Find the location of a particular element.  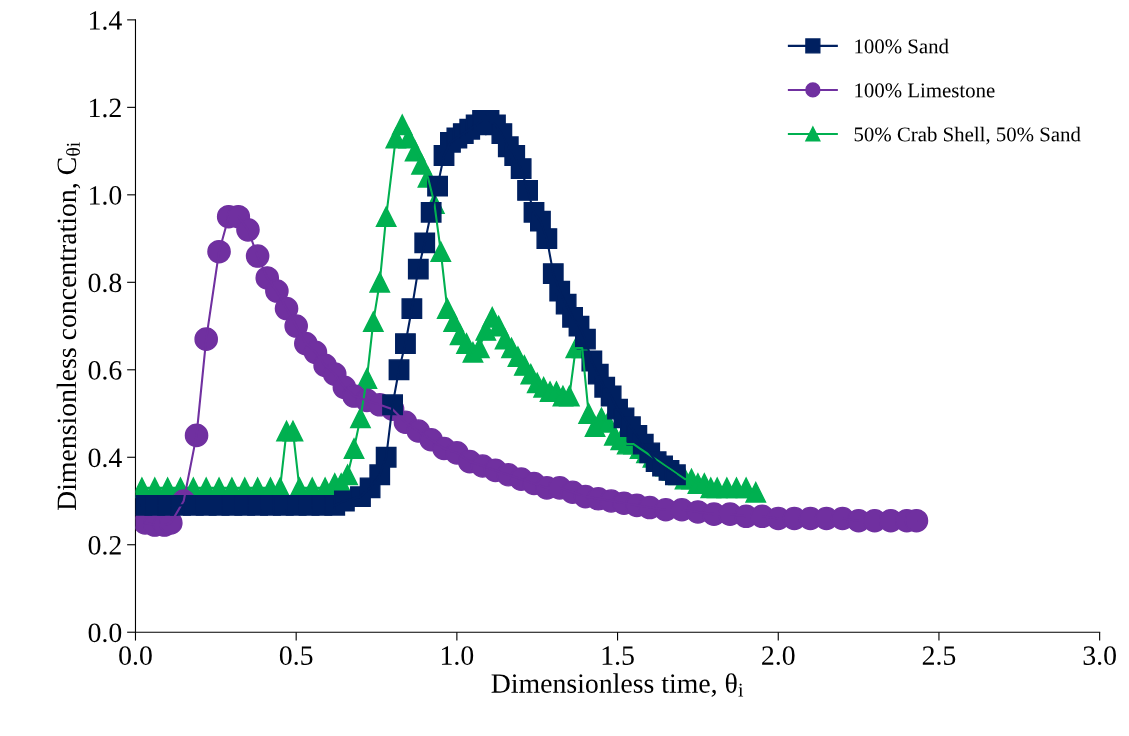

x-tick-label: 0.0 is located at coordinates (135, 656).